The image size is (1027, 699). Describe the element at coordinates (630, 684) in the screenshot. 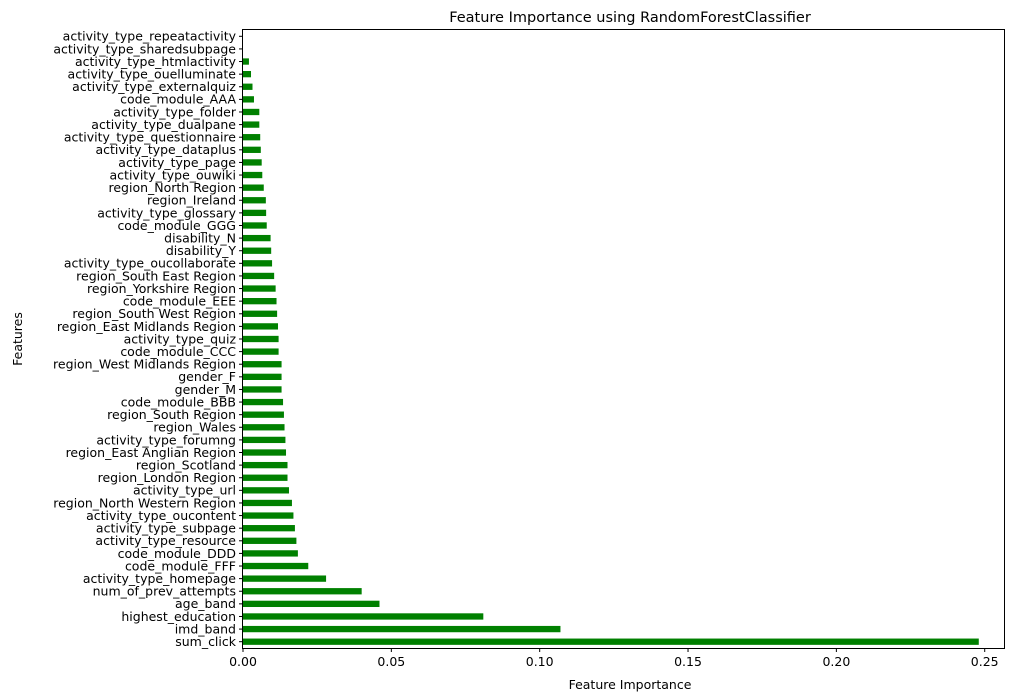

I see `x-axis-label: Feature Importance` at that location.